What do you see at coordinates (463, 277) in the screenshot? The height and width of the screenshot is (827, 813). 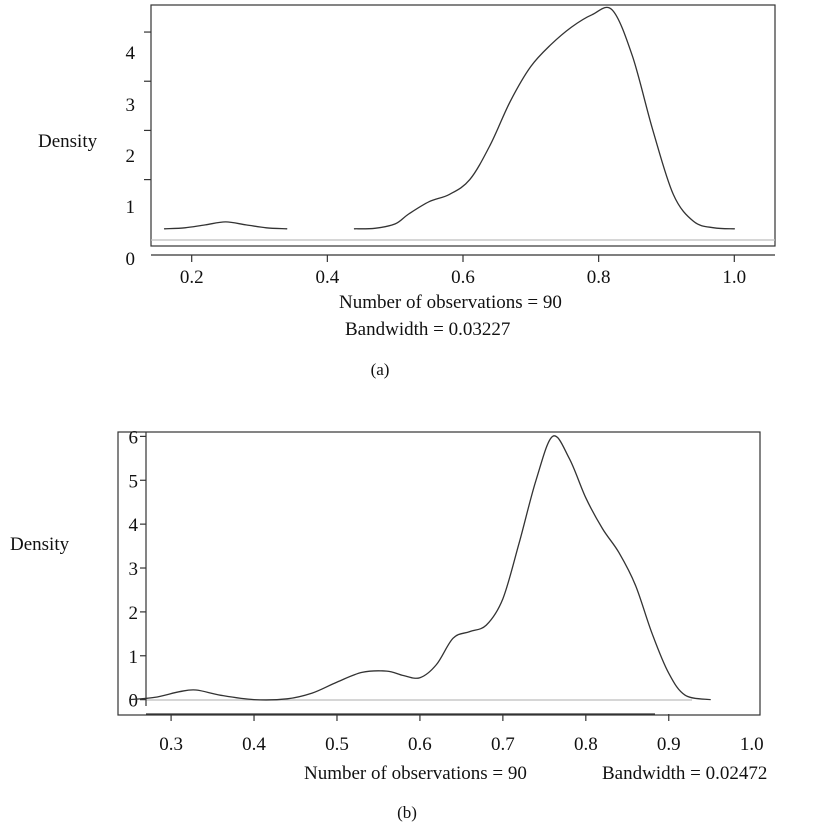 I see `chart-a-x-tick-label: 0.6` at bounding box center [463, 277].